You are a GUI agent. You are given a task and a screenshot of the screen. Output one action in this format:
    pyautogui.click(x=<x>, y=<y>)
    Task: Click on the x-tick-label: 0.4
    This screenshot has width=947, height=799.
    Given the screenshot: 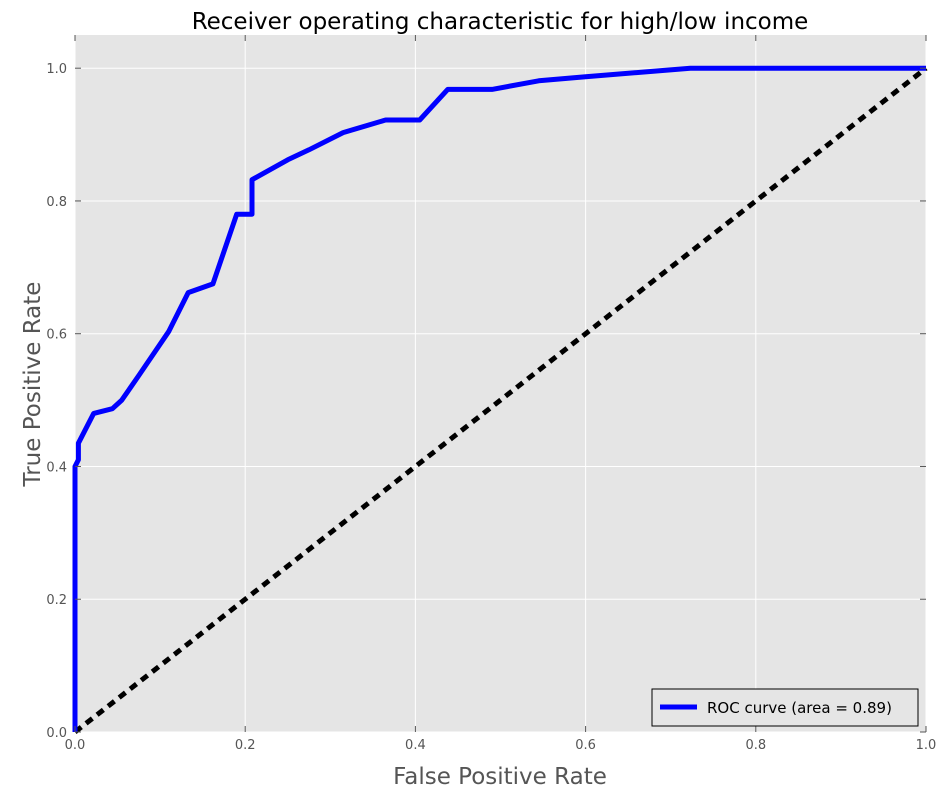 What is the action you would take?
    pyautogui.click(x=415, y=745)
    